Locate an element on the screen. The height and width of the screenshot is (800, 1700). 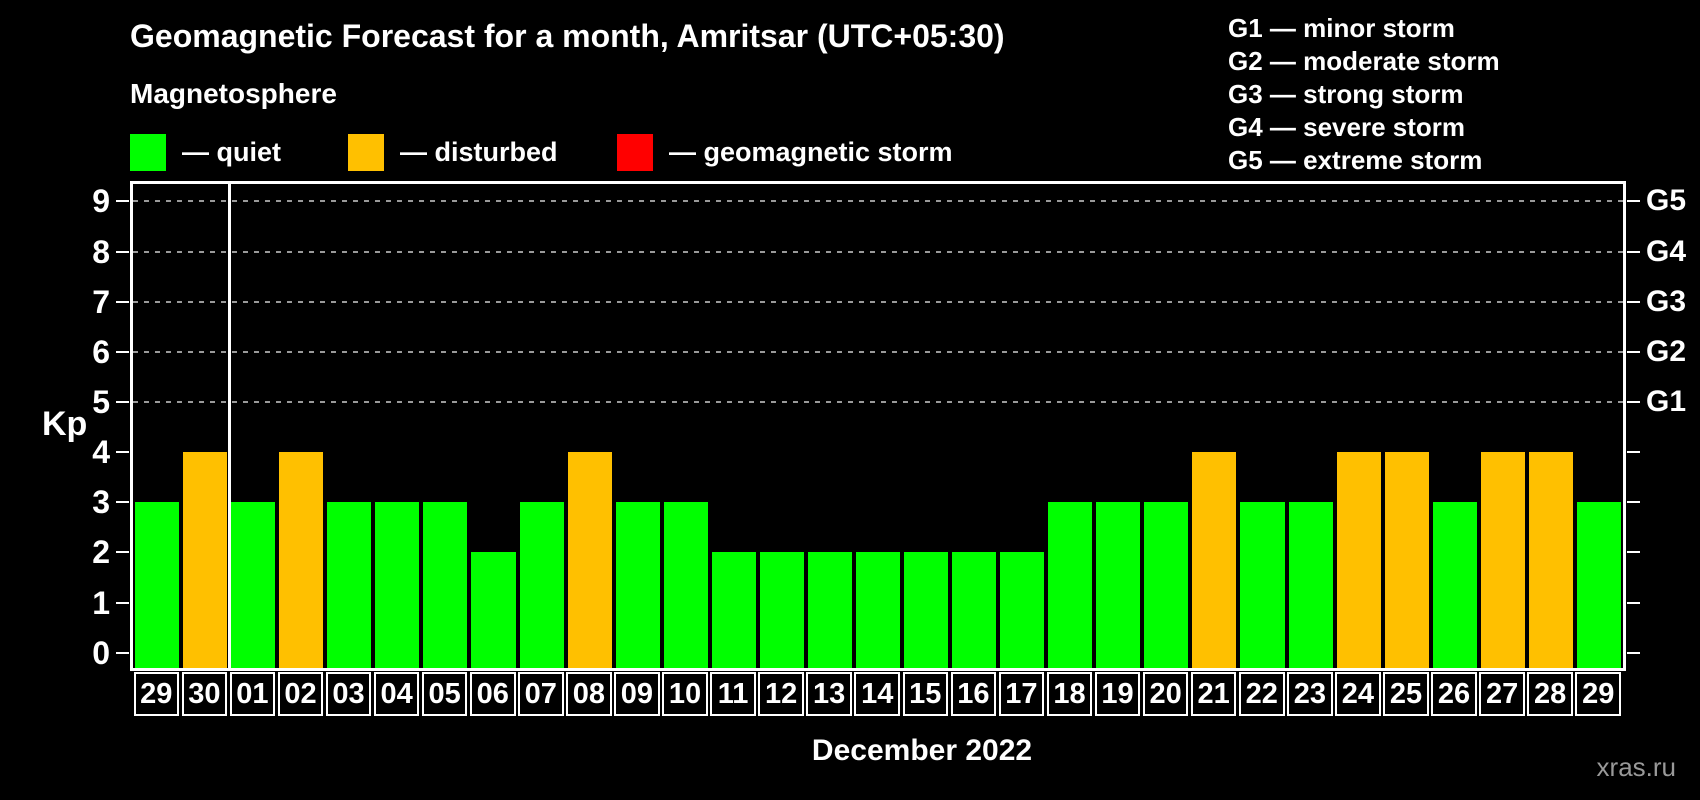
date-label-0-29: 29 is located at coordinates (156, 694).